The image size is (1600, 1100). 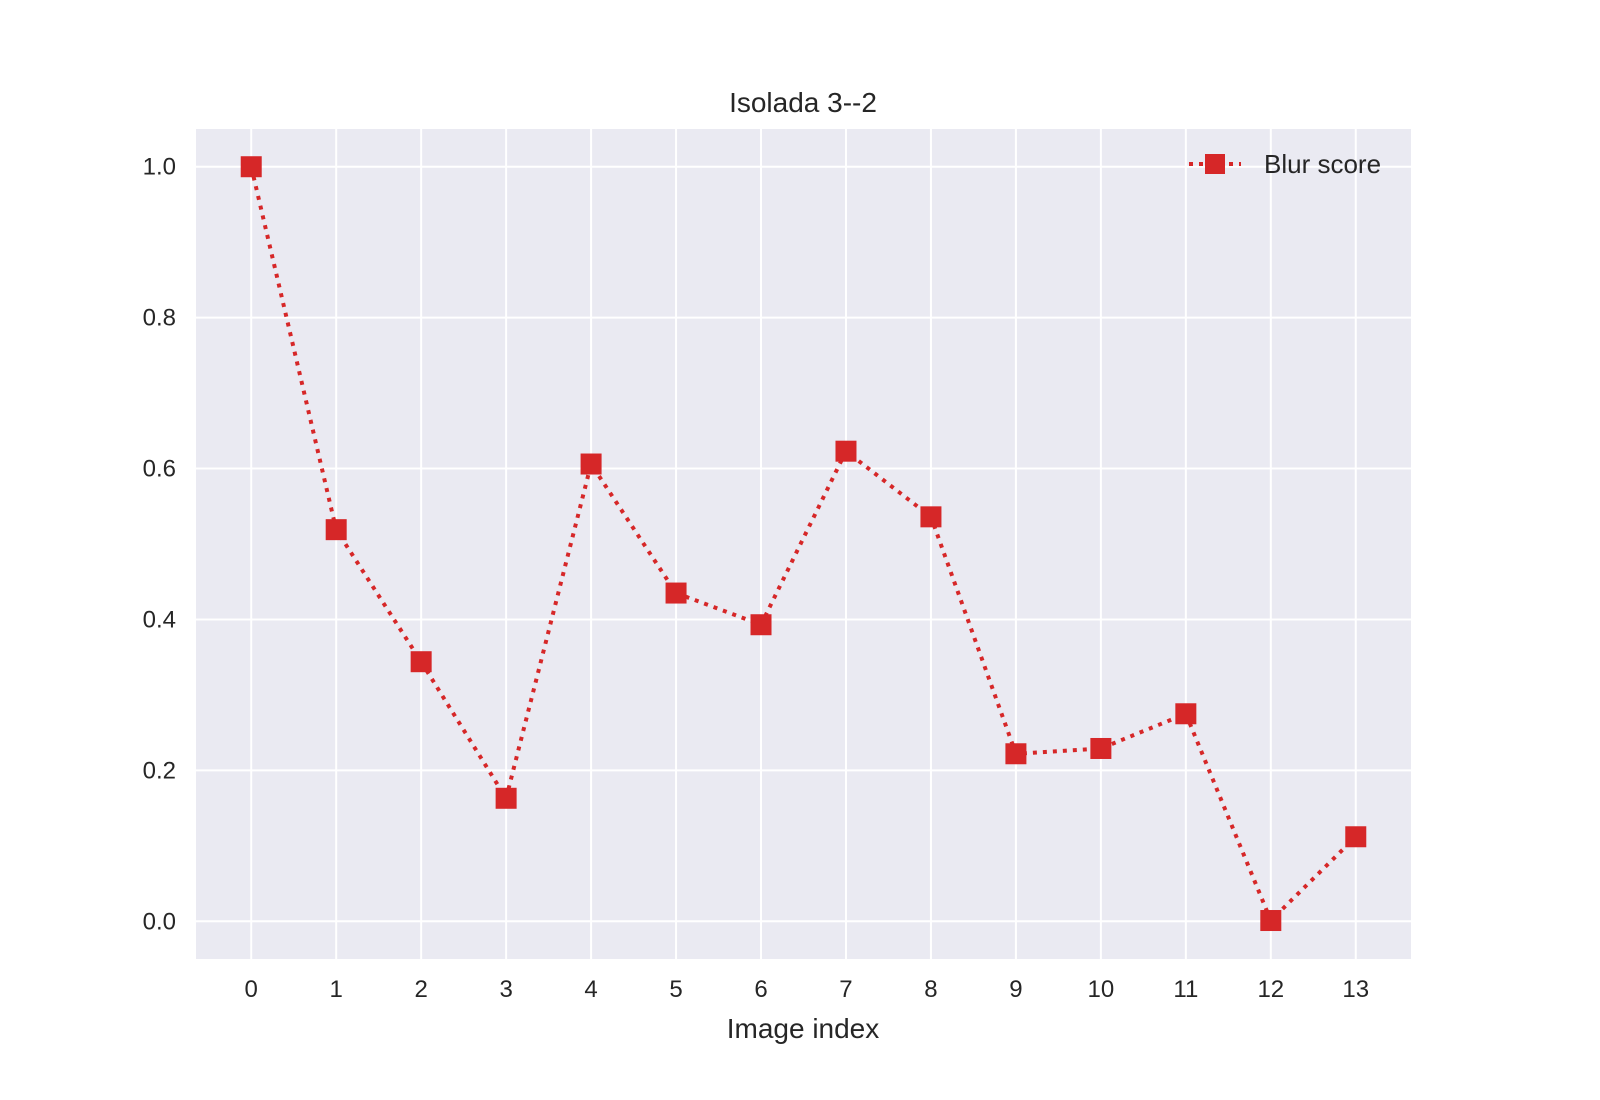 I want to click on x-tick-label: 5, so click(x=675, y=989).